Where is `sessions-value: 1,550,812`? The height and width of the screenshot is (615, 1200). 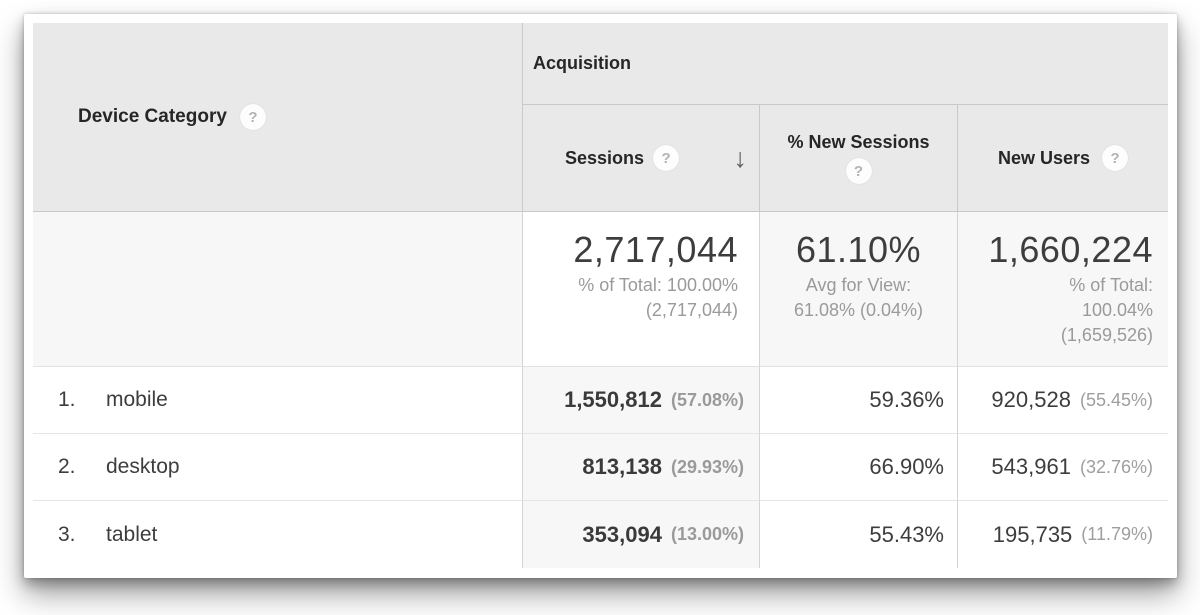
sessions-value: 1,550,812 is located at coordinates (613, 399).